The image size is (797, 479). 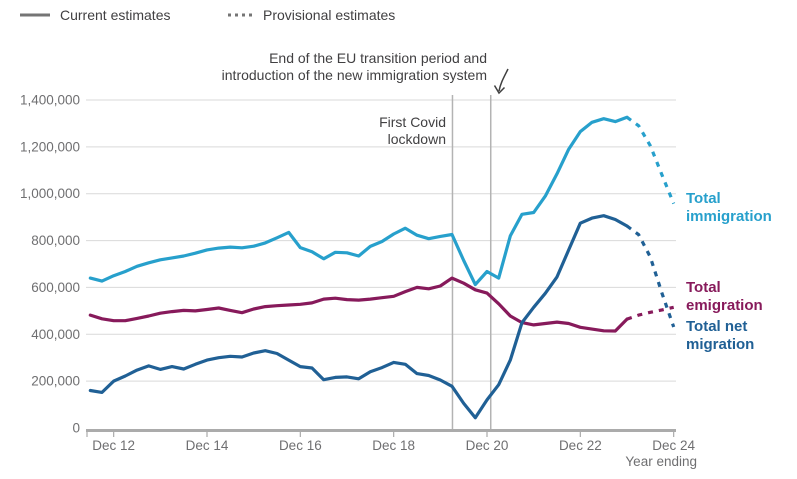 I want to click on line-total-emigration-current, so click(x=358, y=304).